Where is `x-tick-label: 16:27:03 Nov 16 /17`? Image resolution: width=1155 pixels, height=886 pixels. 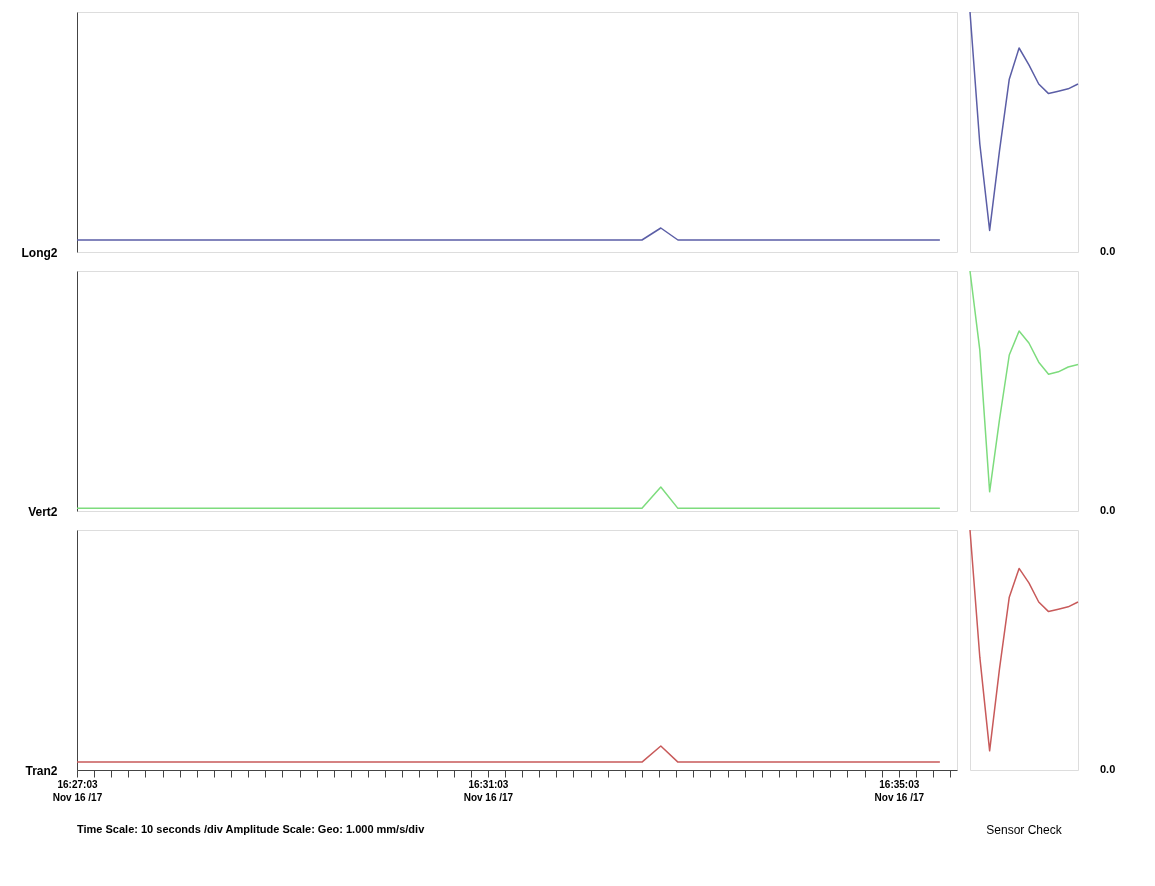
x-tick-label: 16:27:03 Nov 16 /17 is located at coordinates (77, 790).